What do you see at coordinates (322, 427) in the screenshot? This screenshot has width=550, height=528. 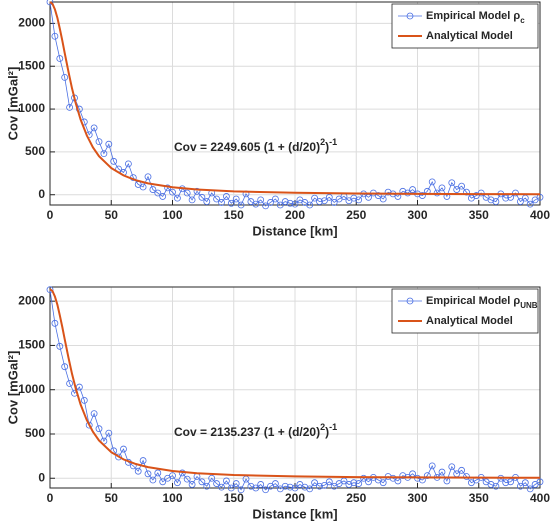 I see `annotation-part: 2` at bounding box center [322, 427].